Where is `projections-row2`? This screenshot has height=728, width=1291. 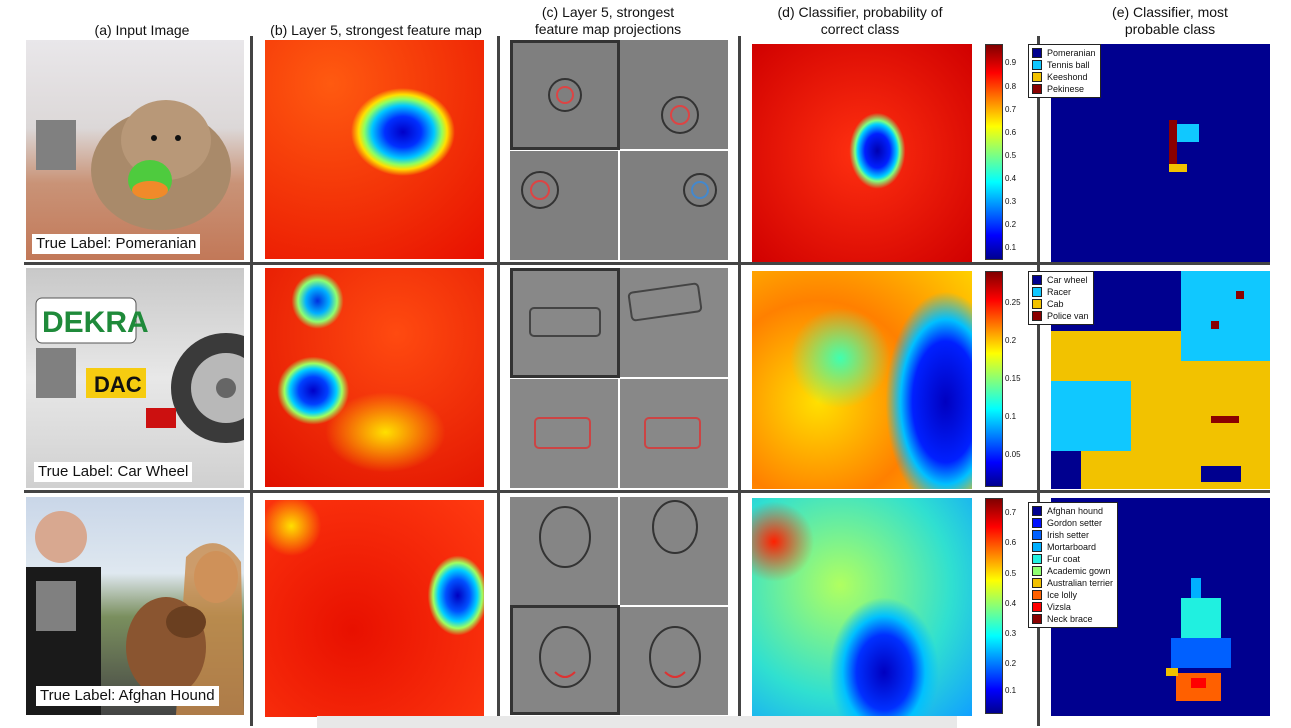 projections-row2 is located at coordinates (619, 378).